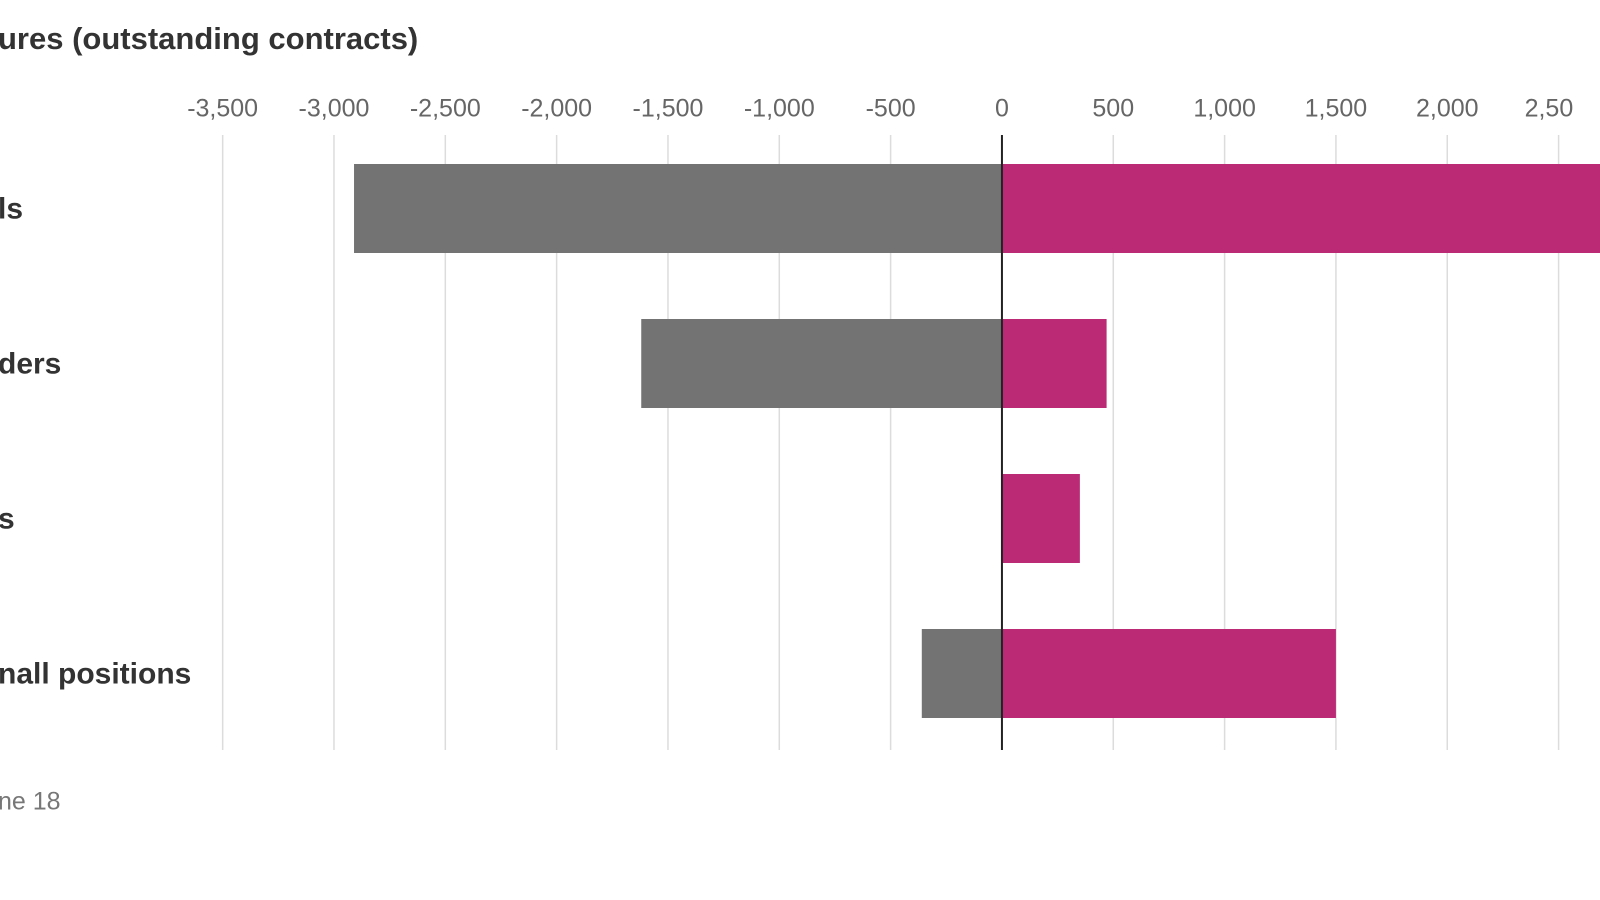 The height and width of the screenshot is (900, 1600). I want to click on x-tick-label: -1,500, so click(668, 109).